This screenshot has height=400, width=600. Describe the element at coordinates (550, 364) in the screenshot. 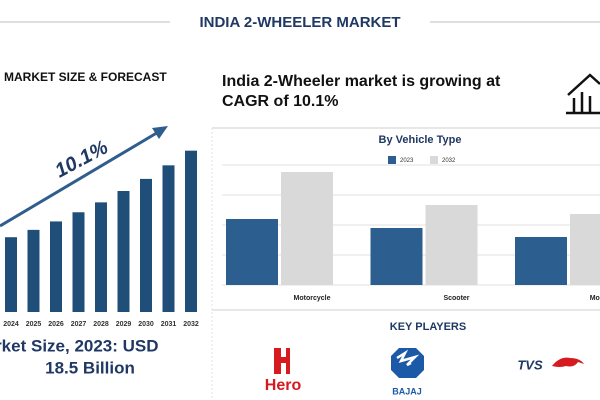

I see `tvs-logo: TVS` at that location.